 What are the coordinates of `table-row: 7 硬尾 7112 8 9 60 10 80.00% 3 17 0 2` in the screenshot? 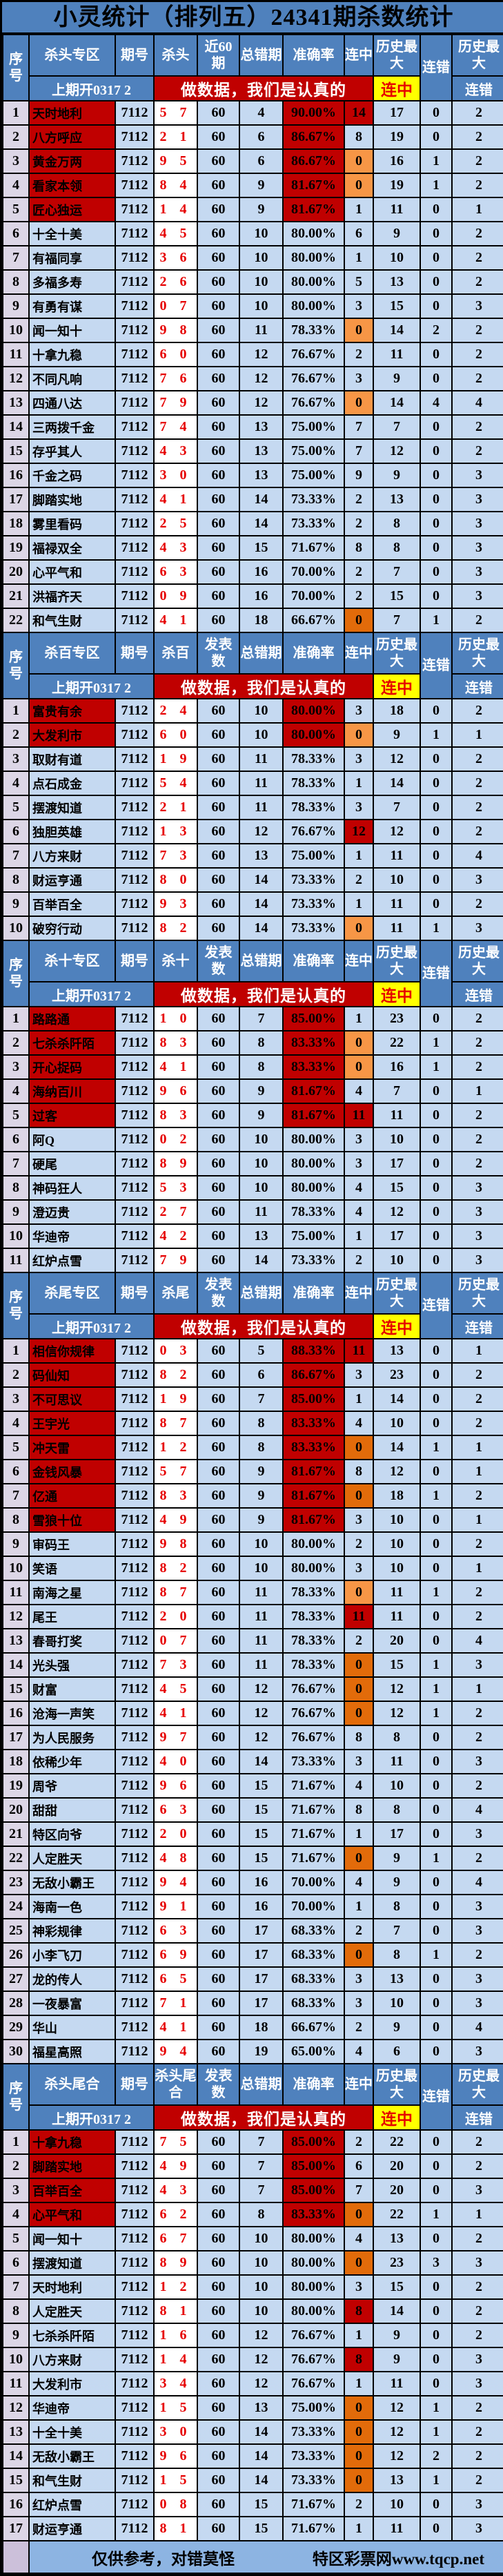 It's located at (252, 1163).